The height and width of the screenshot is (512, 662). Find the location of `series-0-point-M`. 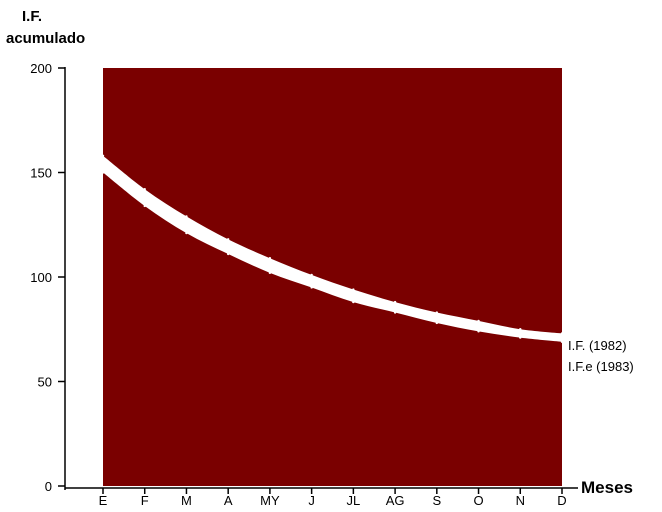

series-0-point-M is located at coordinates (186, 216).